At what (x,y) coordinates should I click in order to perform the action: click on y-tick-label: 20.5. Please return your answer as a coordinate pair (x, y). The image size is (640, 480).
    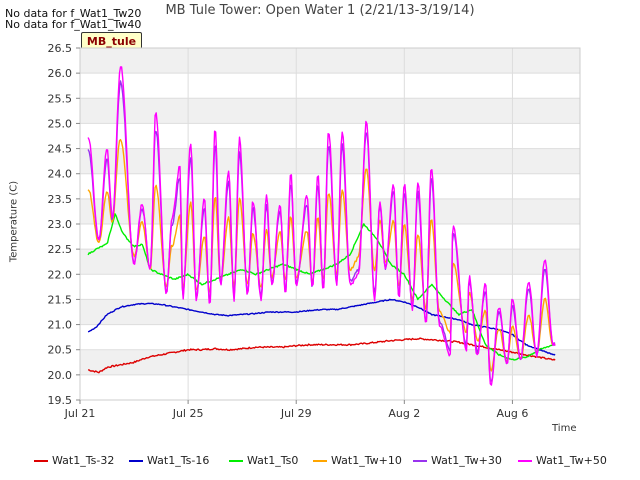
    Looking at the image, I should click on (60, 350).